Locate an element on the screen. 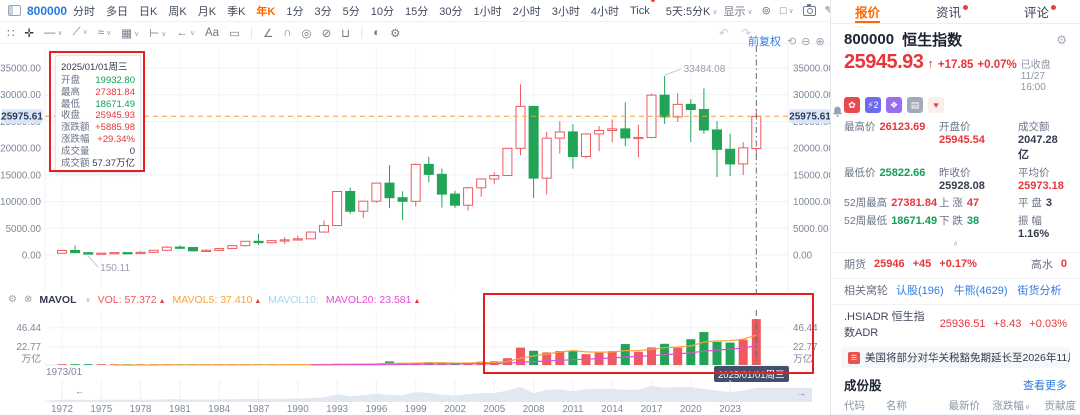 The width and height of the screenshot is (1080, 415). magnet-tool-icon: ∩ is located at coordinates (287, 32).